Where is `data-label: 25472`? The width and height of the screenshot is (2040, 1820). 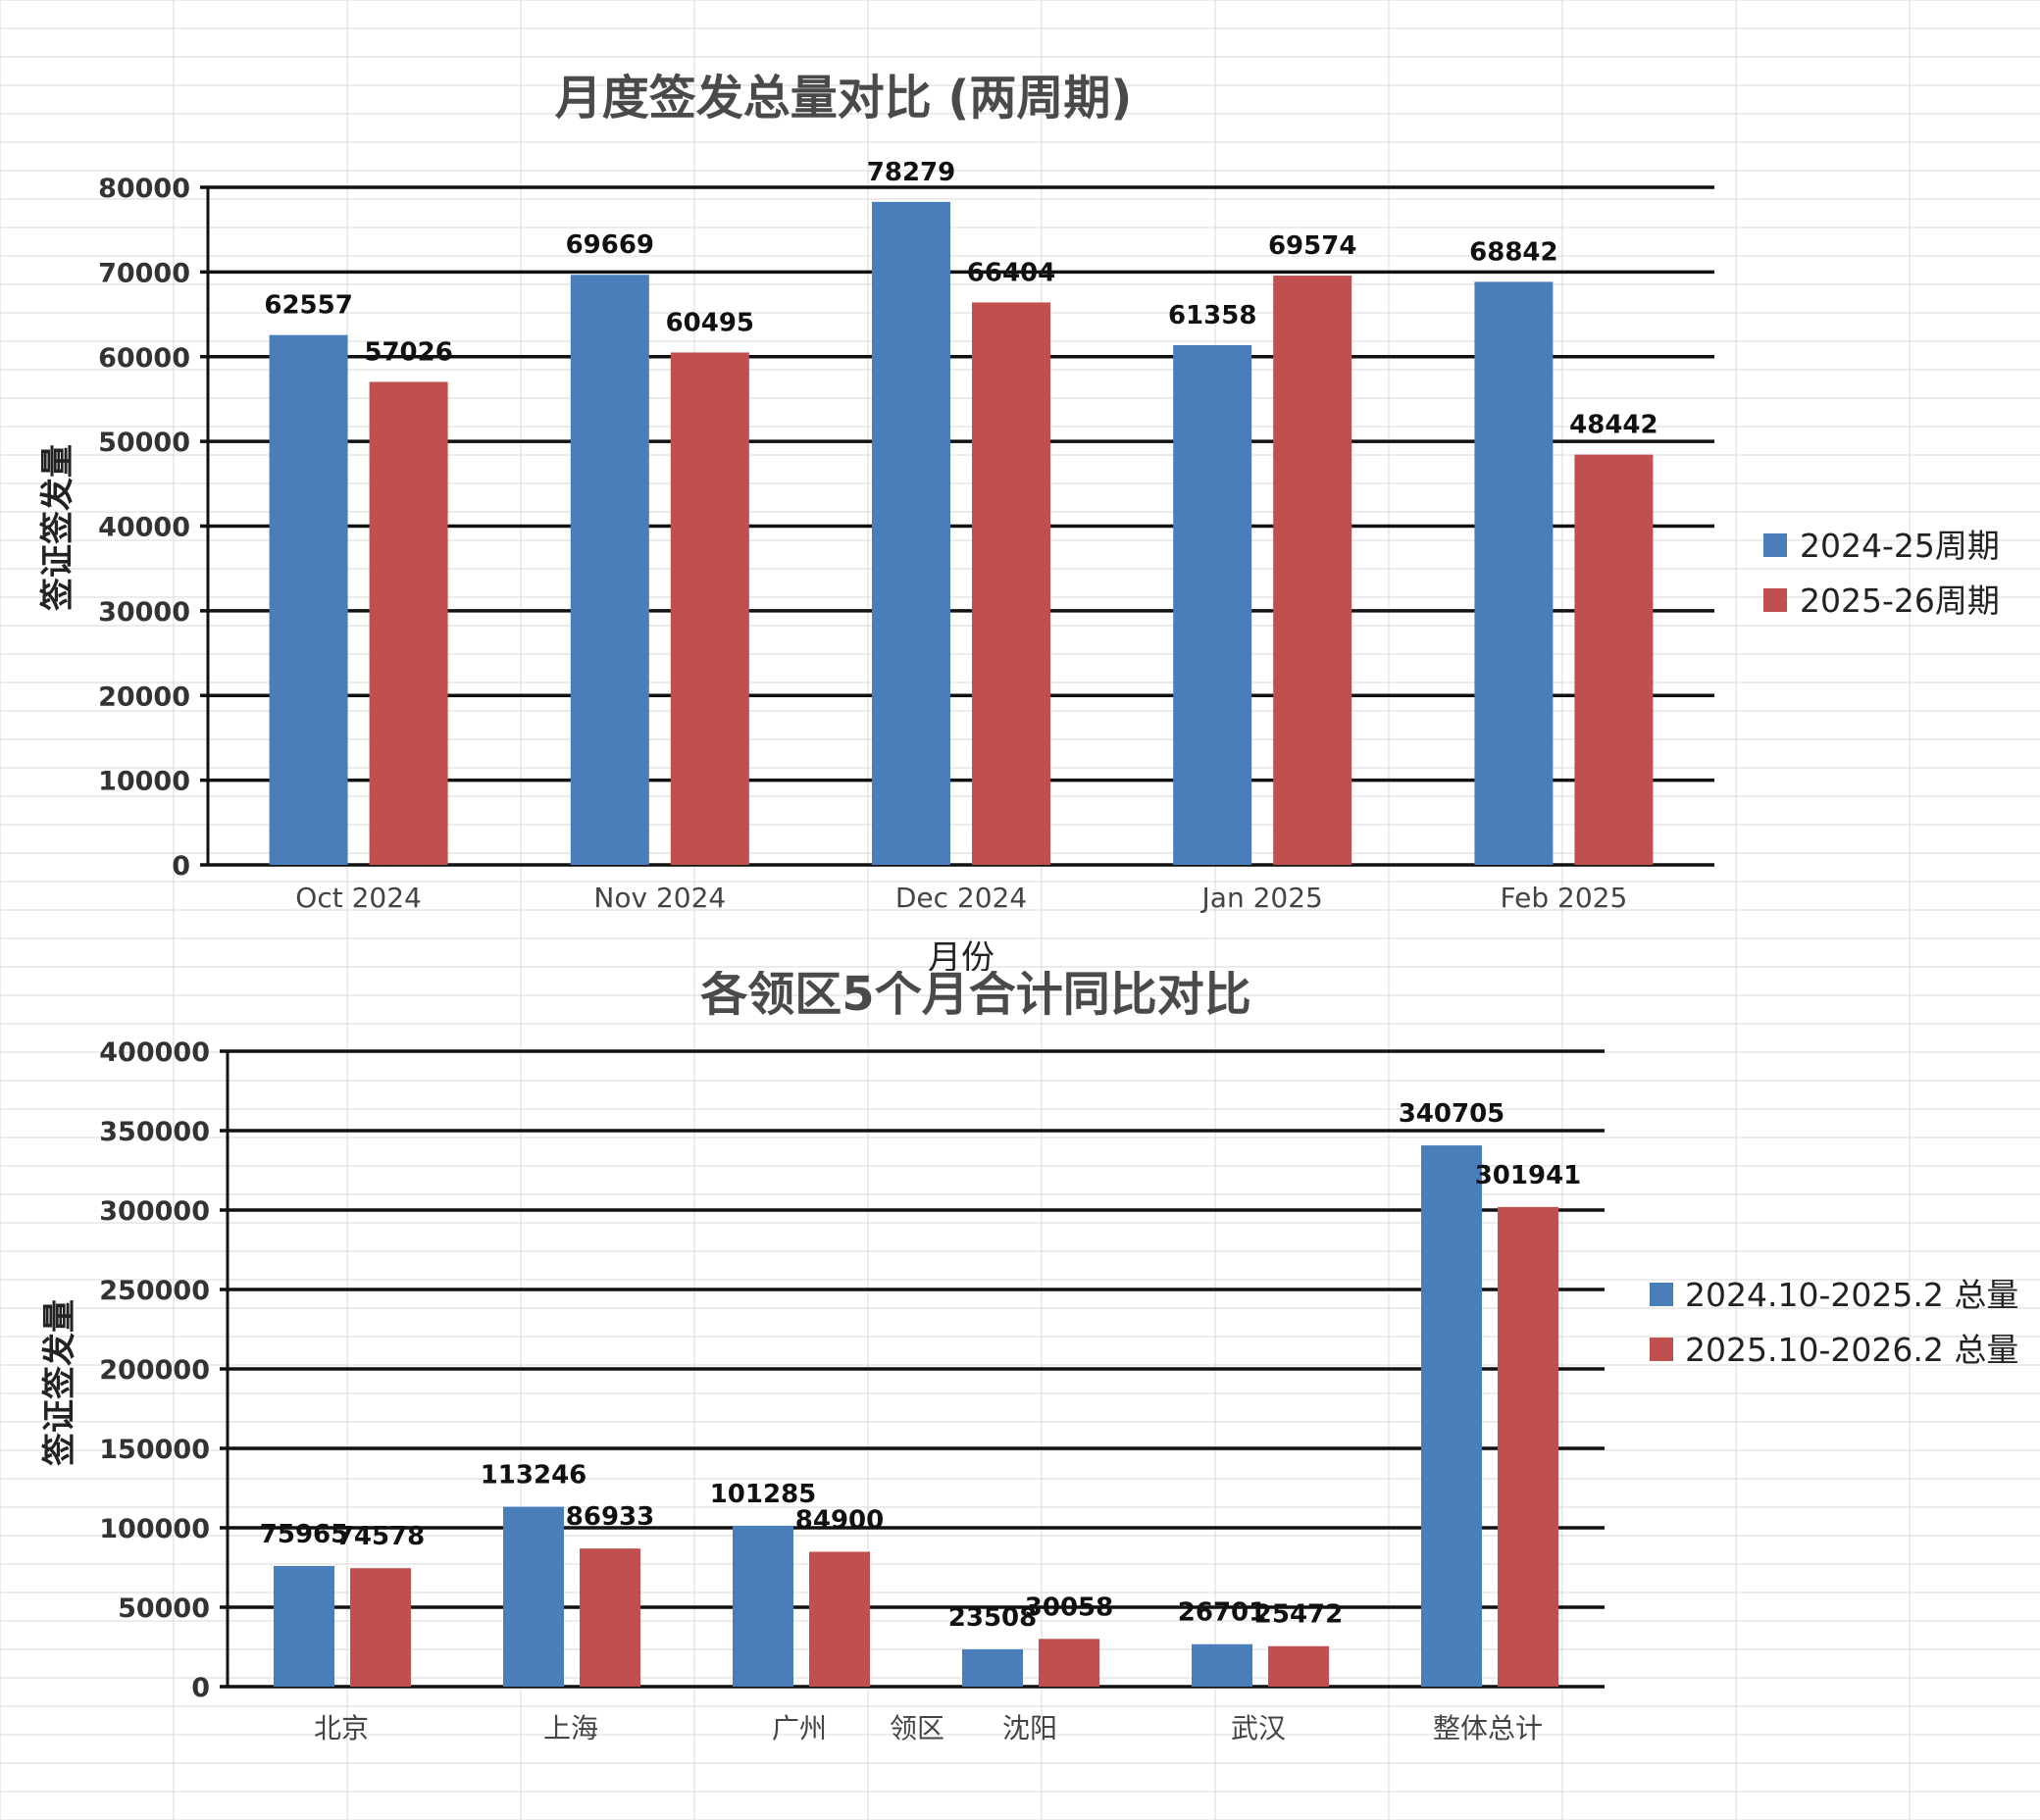 data-label: 25472 is located at coordinates (1298, 1615).